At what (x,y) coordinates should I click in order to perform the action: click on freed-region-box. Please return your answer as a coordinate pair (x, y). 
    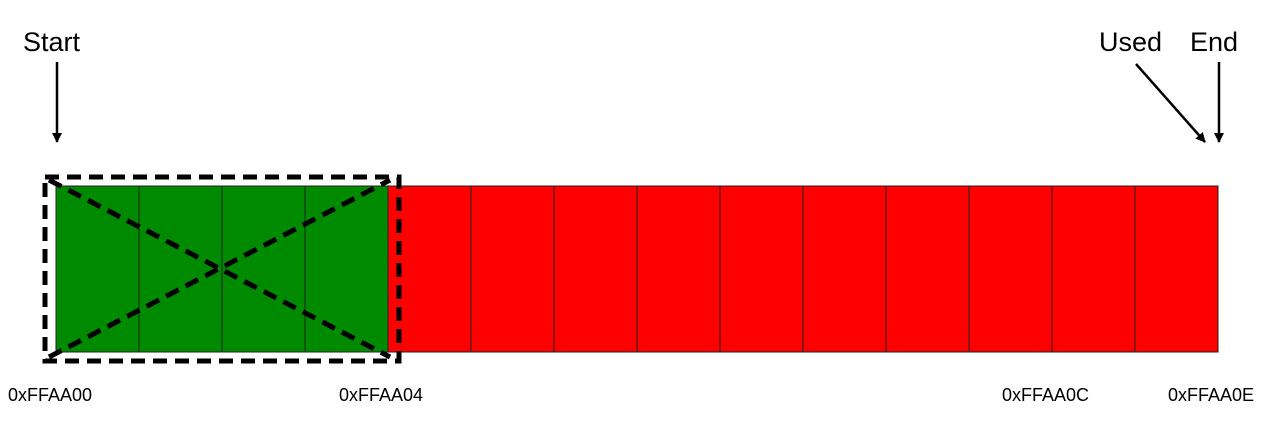
    Looking at the image, I should click on (222, 269).